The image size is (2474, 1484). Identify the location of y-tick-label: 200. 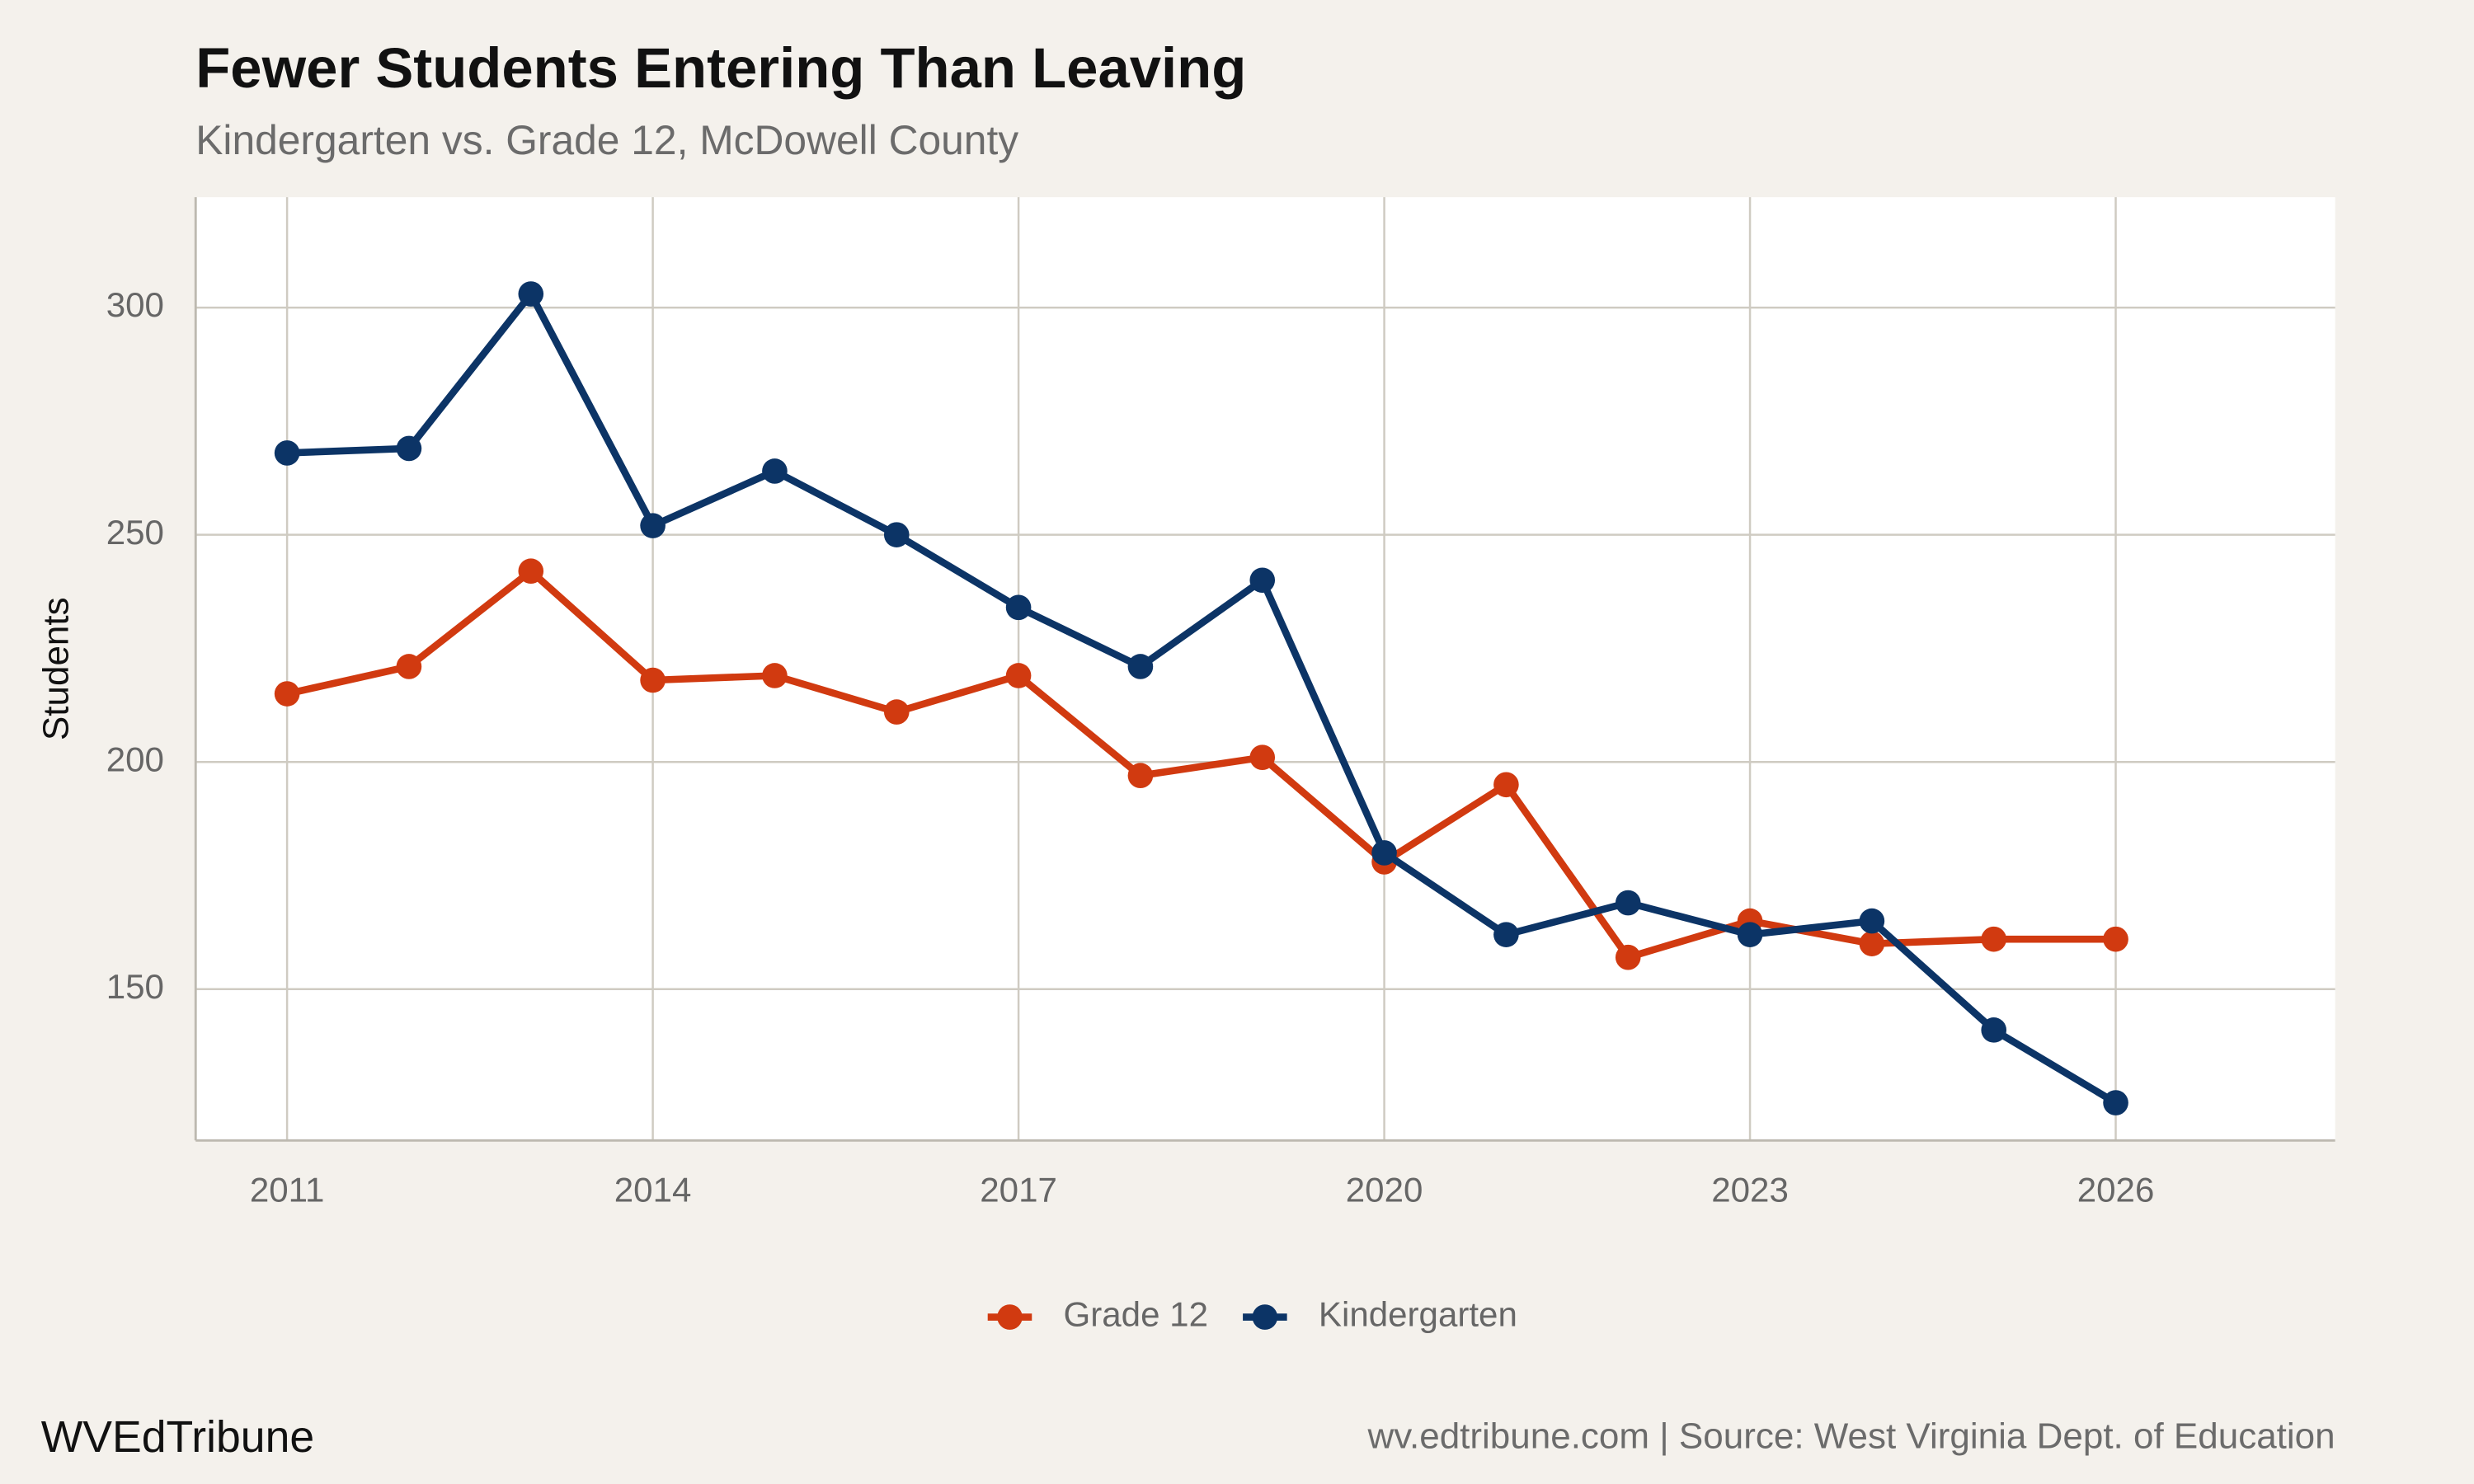
(135, 759).